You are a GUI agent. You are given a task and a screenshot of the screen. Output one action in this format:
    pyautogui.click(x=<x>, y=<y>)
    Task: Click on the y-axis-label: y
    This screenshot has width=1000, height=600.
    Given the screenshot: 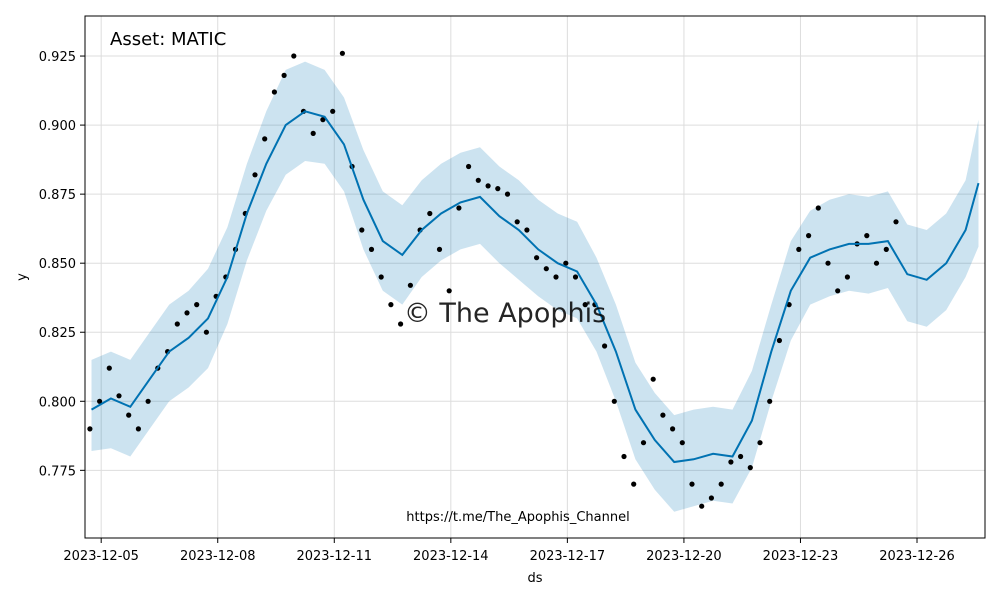 What is the action you would take?
    pyautogui.click(x=22, y=277)
    